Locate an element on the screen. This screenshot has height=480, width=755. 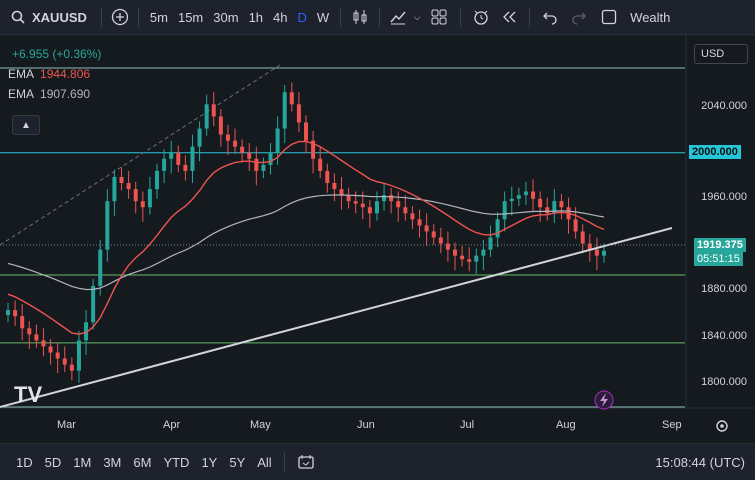
range-all: All is located at coordinates (264, 462).